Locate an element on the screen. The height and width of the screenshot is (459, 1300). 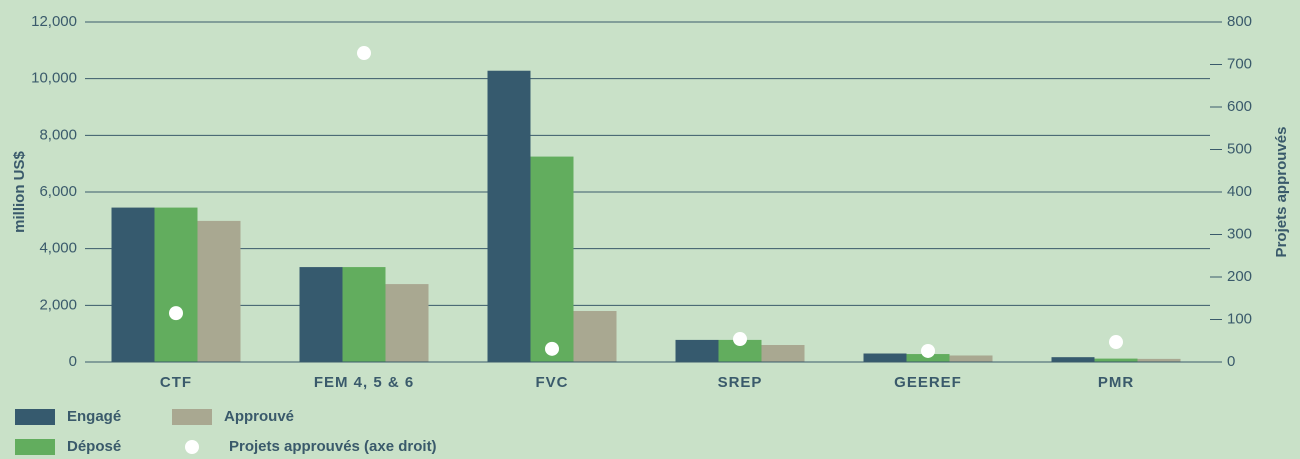
y2-tick-label: 700 is located at coordinates (1239, 63).